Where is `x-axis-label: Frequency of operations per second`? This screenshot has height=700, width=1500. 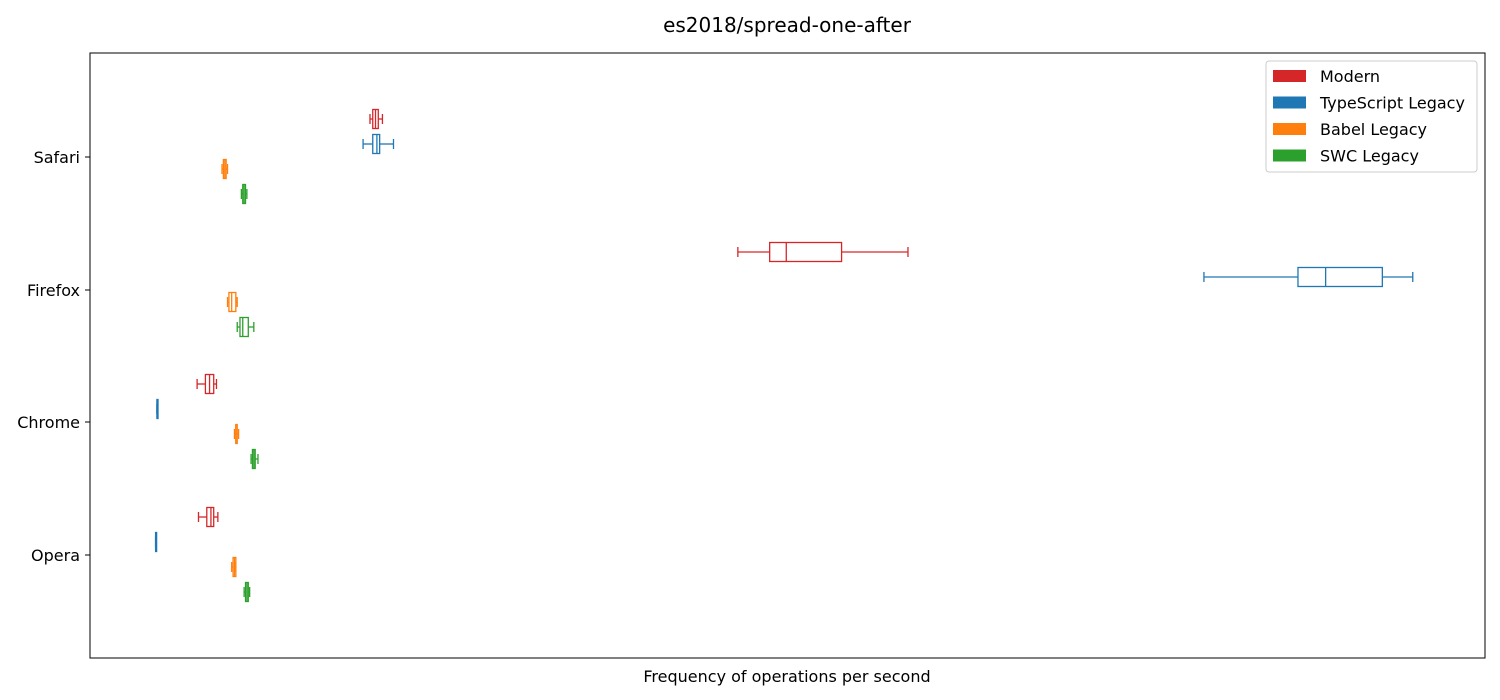
x-axis-label: Frequency of operations per second is located at coordinates (786, 676).